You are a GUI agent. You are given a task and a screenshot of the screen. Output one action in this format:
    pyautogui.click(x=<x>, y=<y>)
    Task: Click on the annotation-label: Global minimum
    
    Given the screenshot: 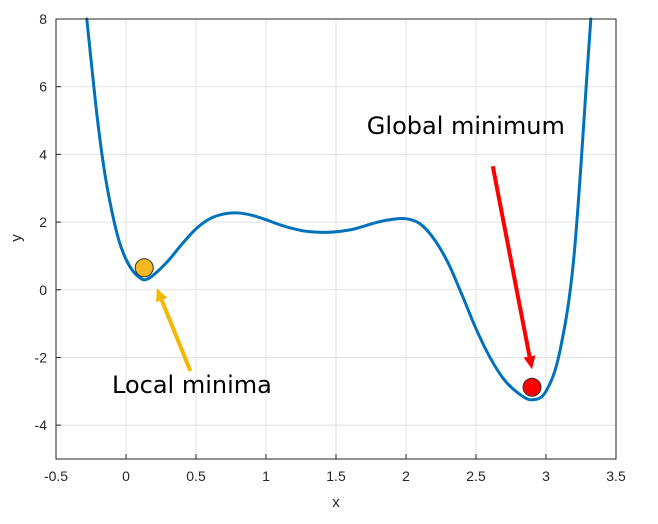 What is the action you would take?
    pyautogui.click(x=466, y=126)
    